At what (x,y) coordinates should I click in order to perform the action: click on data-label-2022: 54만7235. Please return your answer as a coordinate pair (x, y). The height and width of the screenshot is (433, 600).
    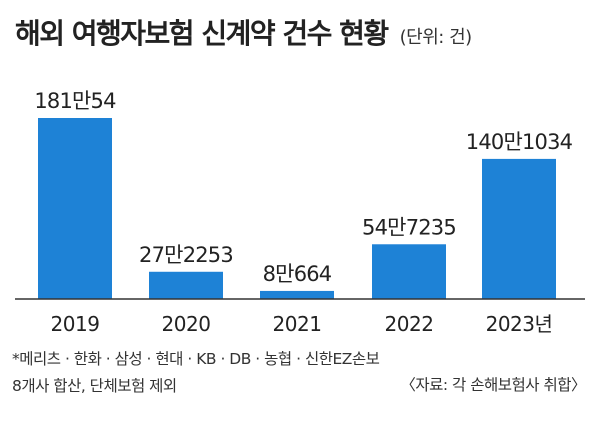
    Looking at the image, I should click on (409, 227).